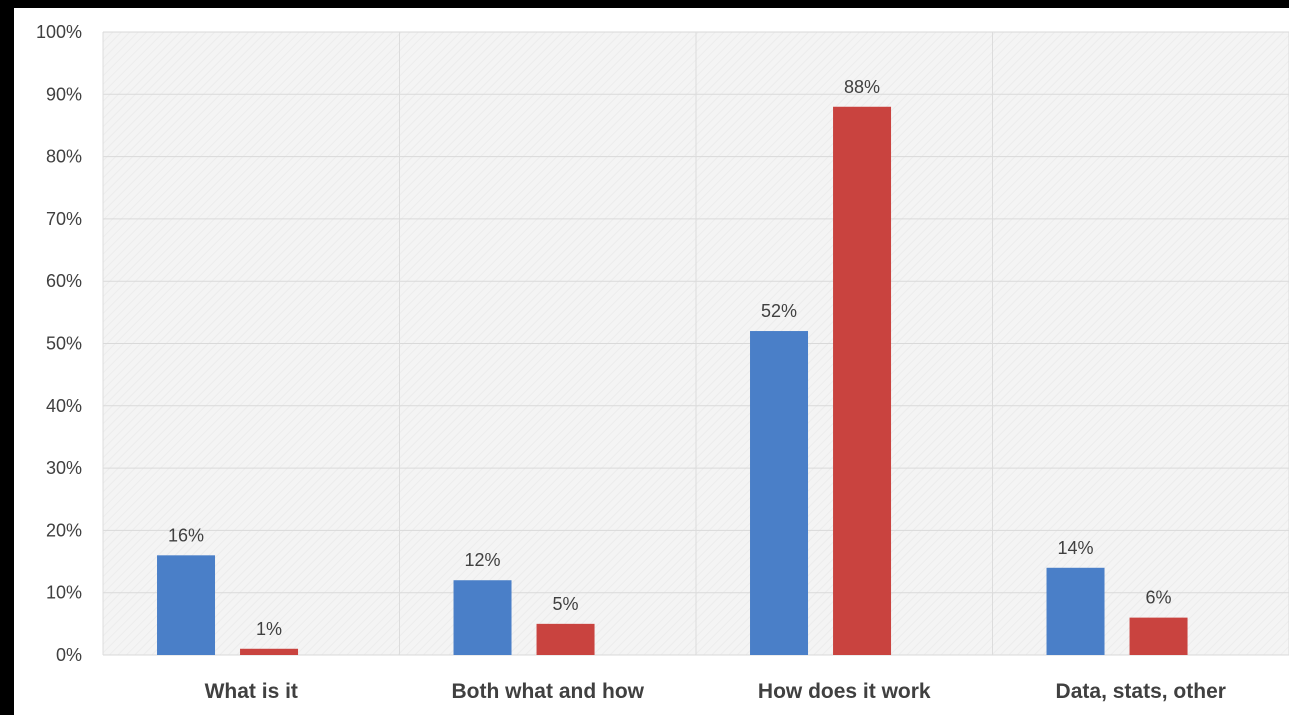 This screenshot has height=715, width=1289. Describe the element at coordinates (269, 629) in the screenshot. I see `data-label: 1%` at that location.